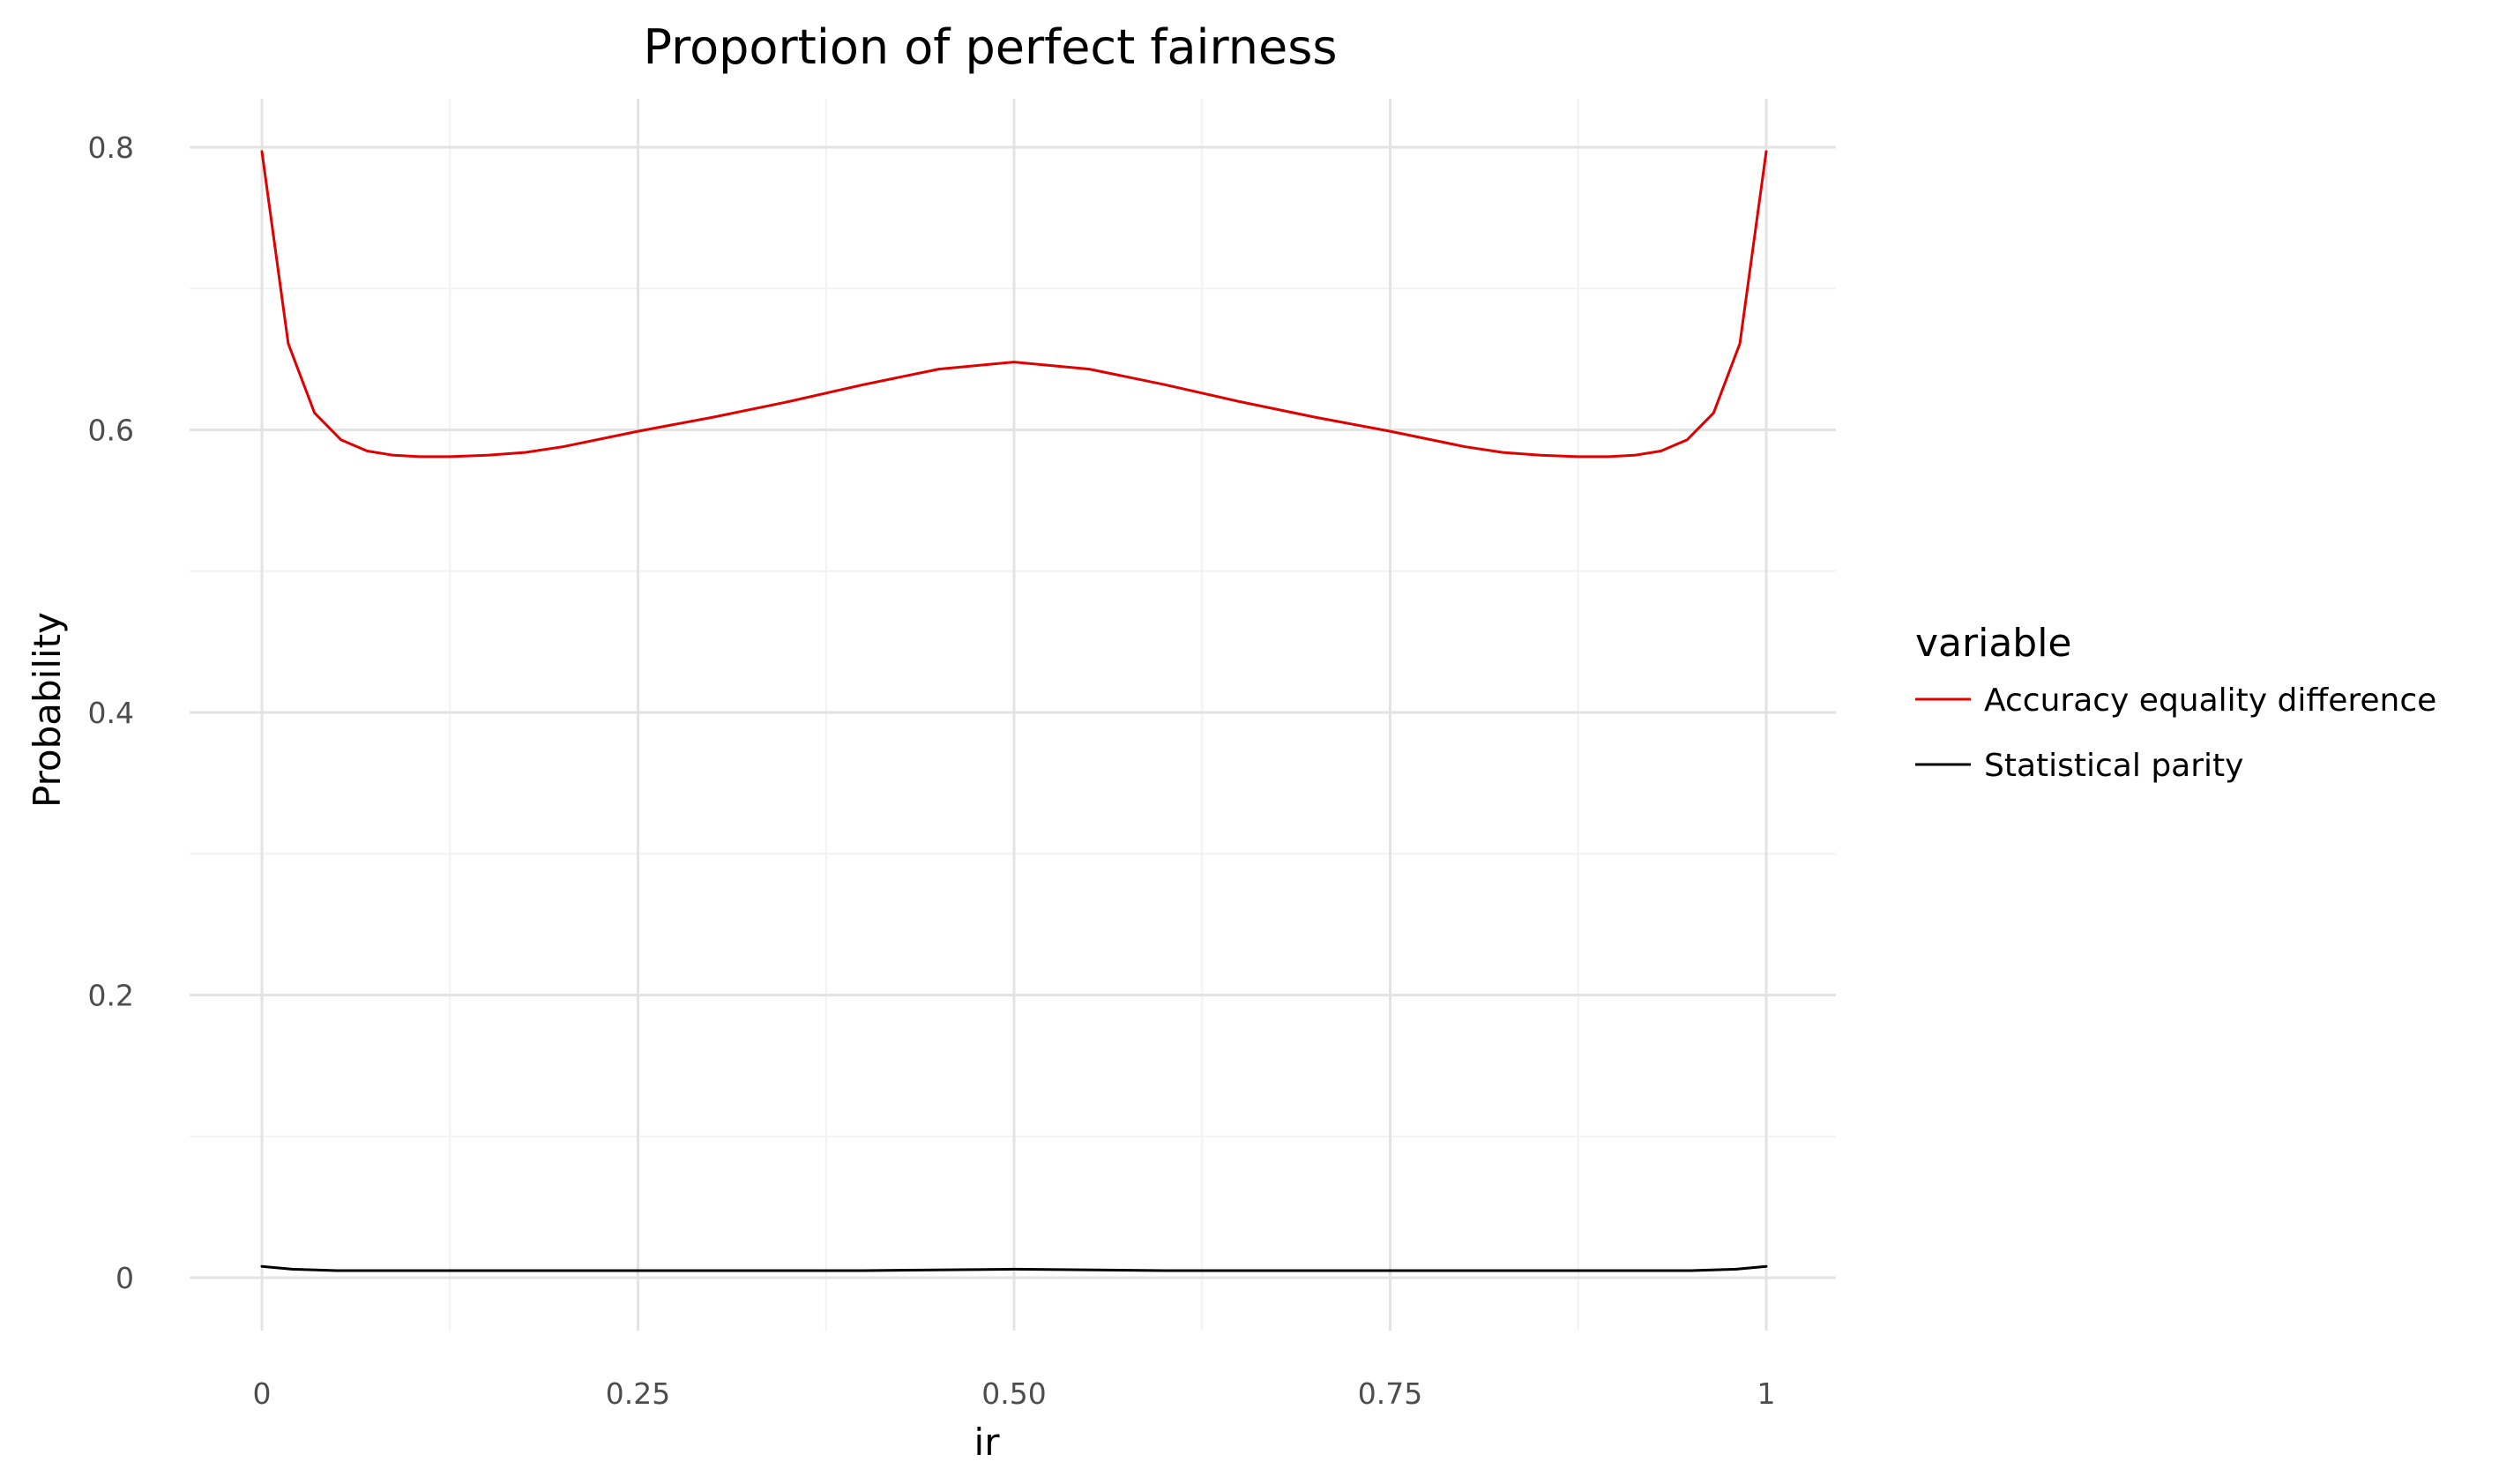 The height and width of the screenshot is (1484, 2499). What do you see at coordinates (2113, 766) in the screenshot?
I see `legend-label-statistical-parity: Statistical parity` at bounding box center [2113, 766].